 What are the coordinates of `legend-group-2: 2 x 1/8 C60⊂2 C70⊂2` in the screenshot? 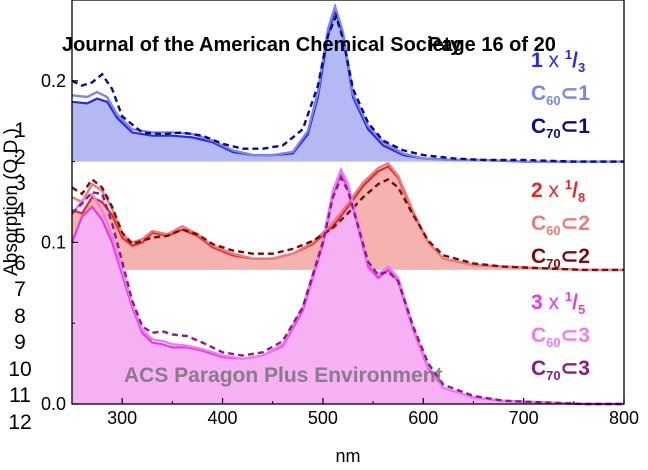 It's located at (560, 225).